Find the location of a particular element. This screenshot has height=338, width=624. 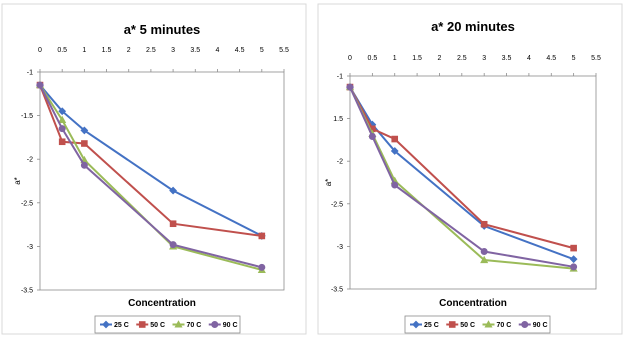

x-tick-label: 4.5 is located at coordinates (551, 58).